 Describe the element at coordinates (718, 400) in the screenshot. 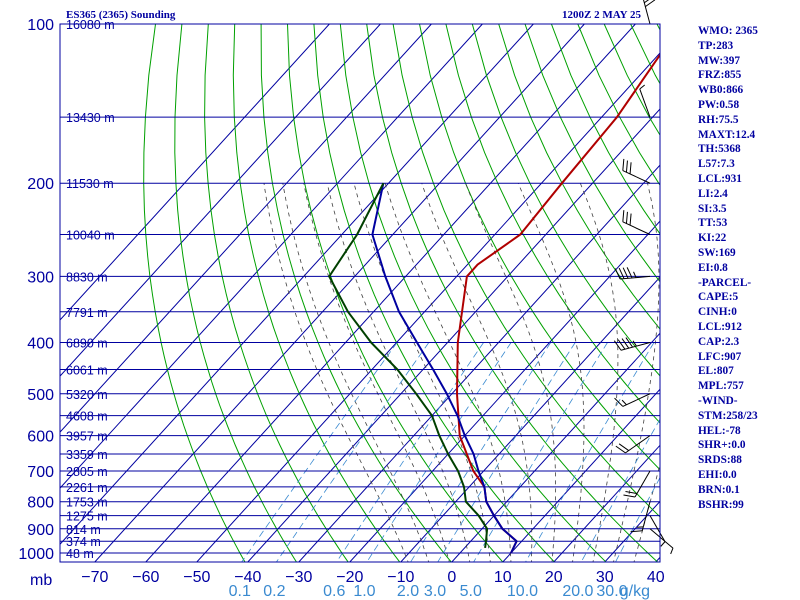

I see `stat-line: -WIND-` at that location.